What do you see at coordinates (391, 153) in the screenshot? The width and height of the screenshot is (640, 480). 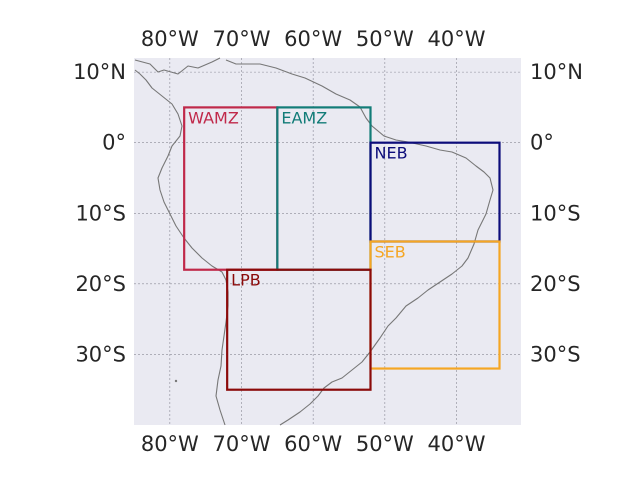 I see `region-label-neb: NEB` at bounding box center [391, 153].